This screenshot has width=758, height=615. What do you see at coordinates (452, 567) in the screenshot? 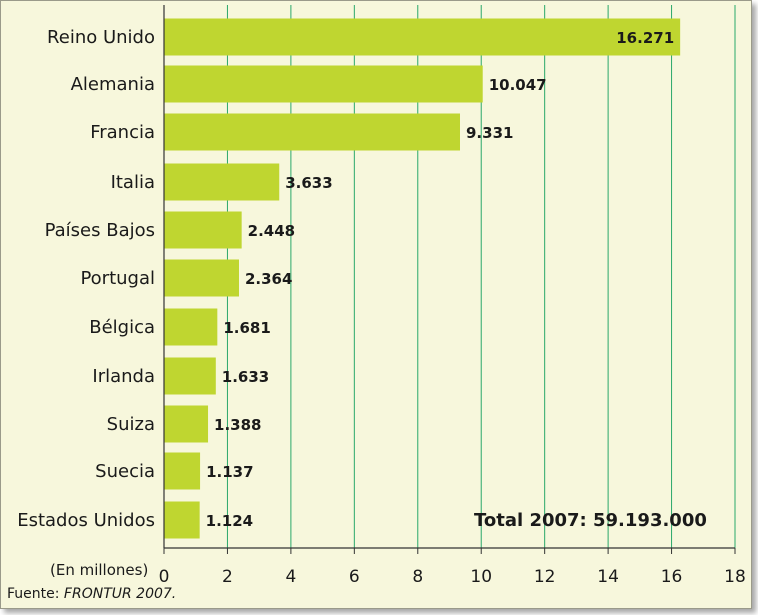
I see `x-axis-ticks: 0 2 4 6 8 10 12 14 16 18` at bounding box center [452, 567].